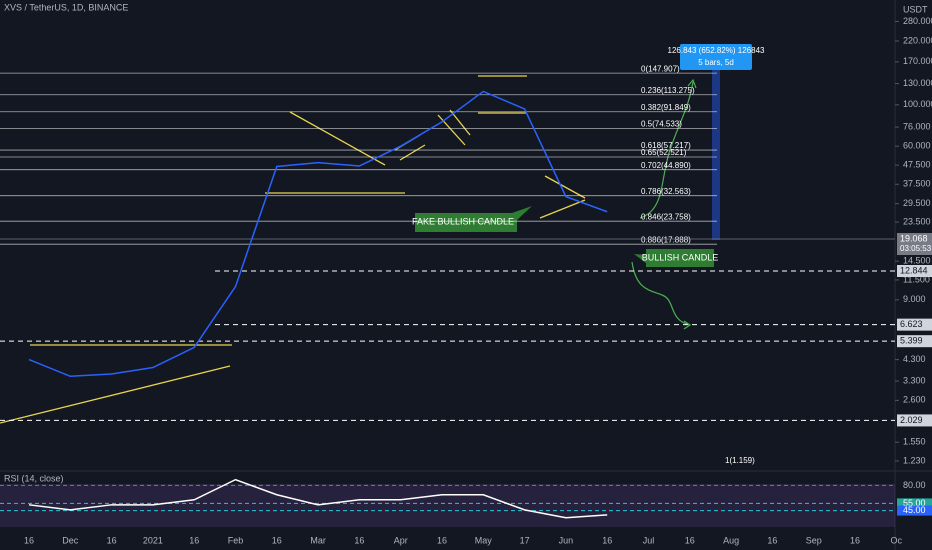 The image size is (932, 550). I want to click on y-tick-label: 220.000, so click(917, 40).